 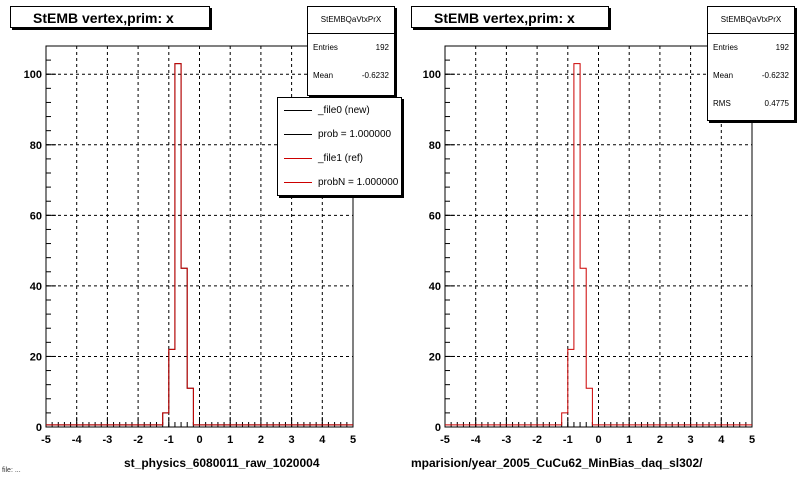 I want to click on left-stats-mean-label: Mean, so click(x=323, y=75).